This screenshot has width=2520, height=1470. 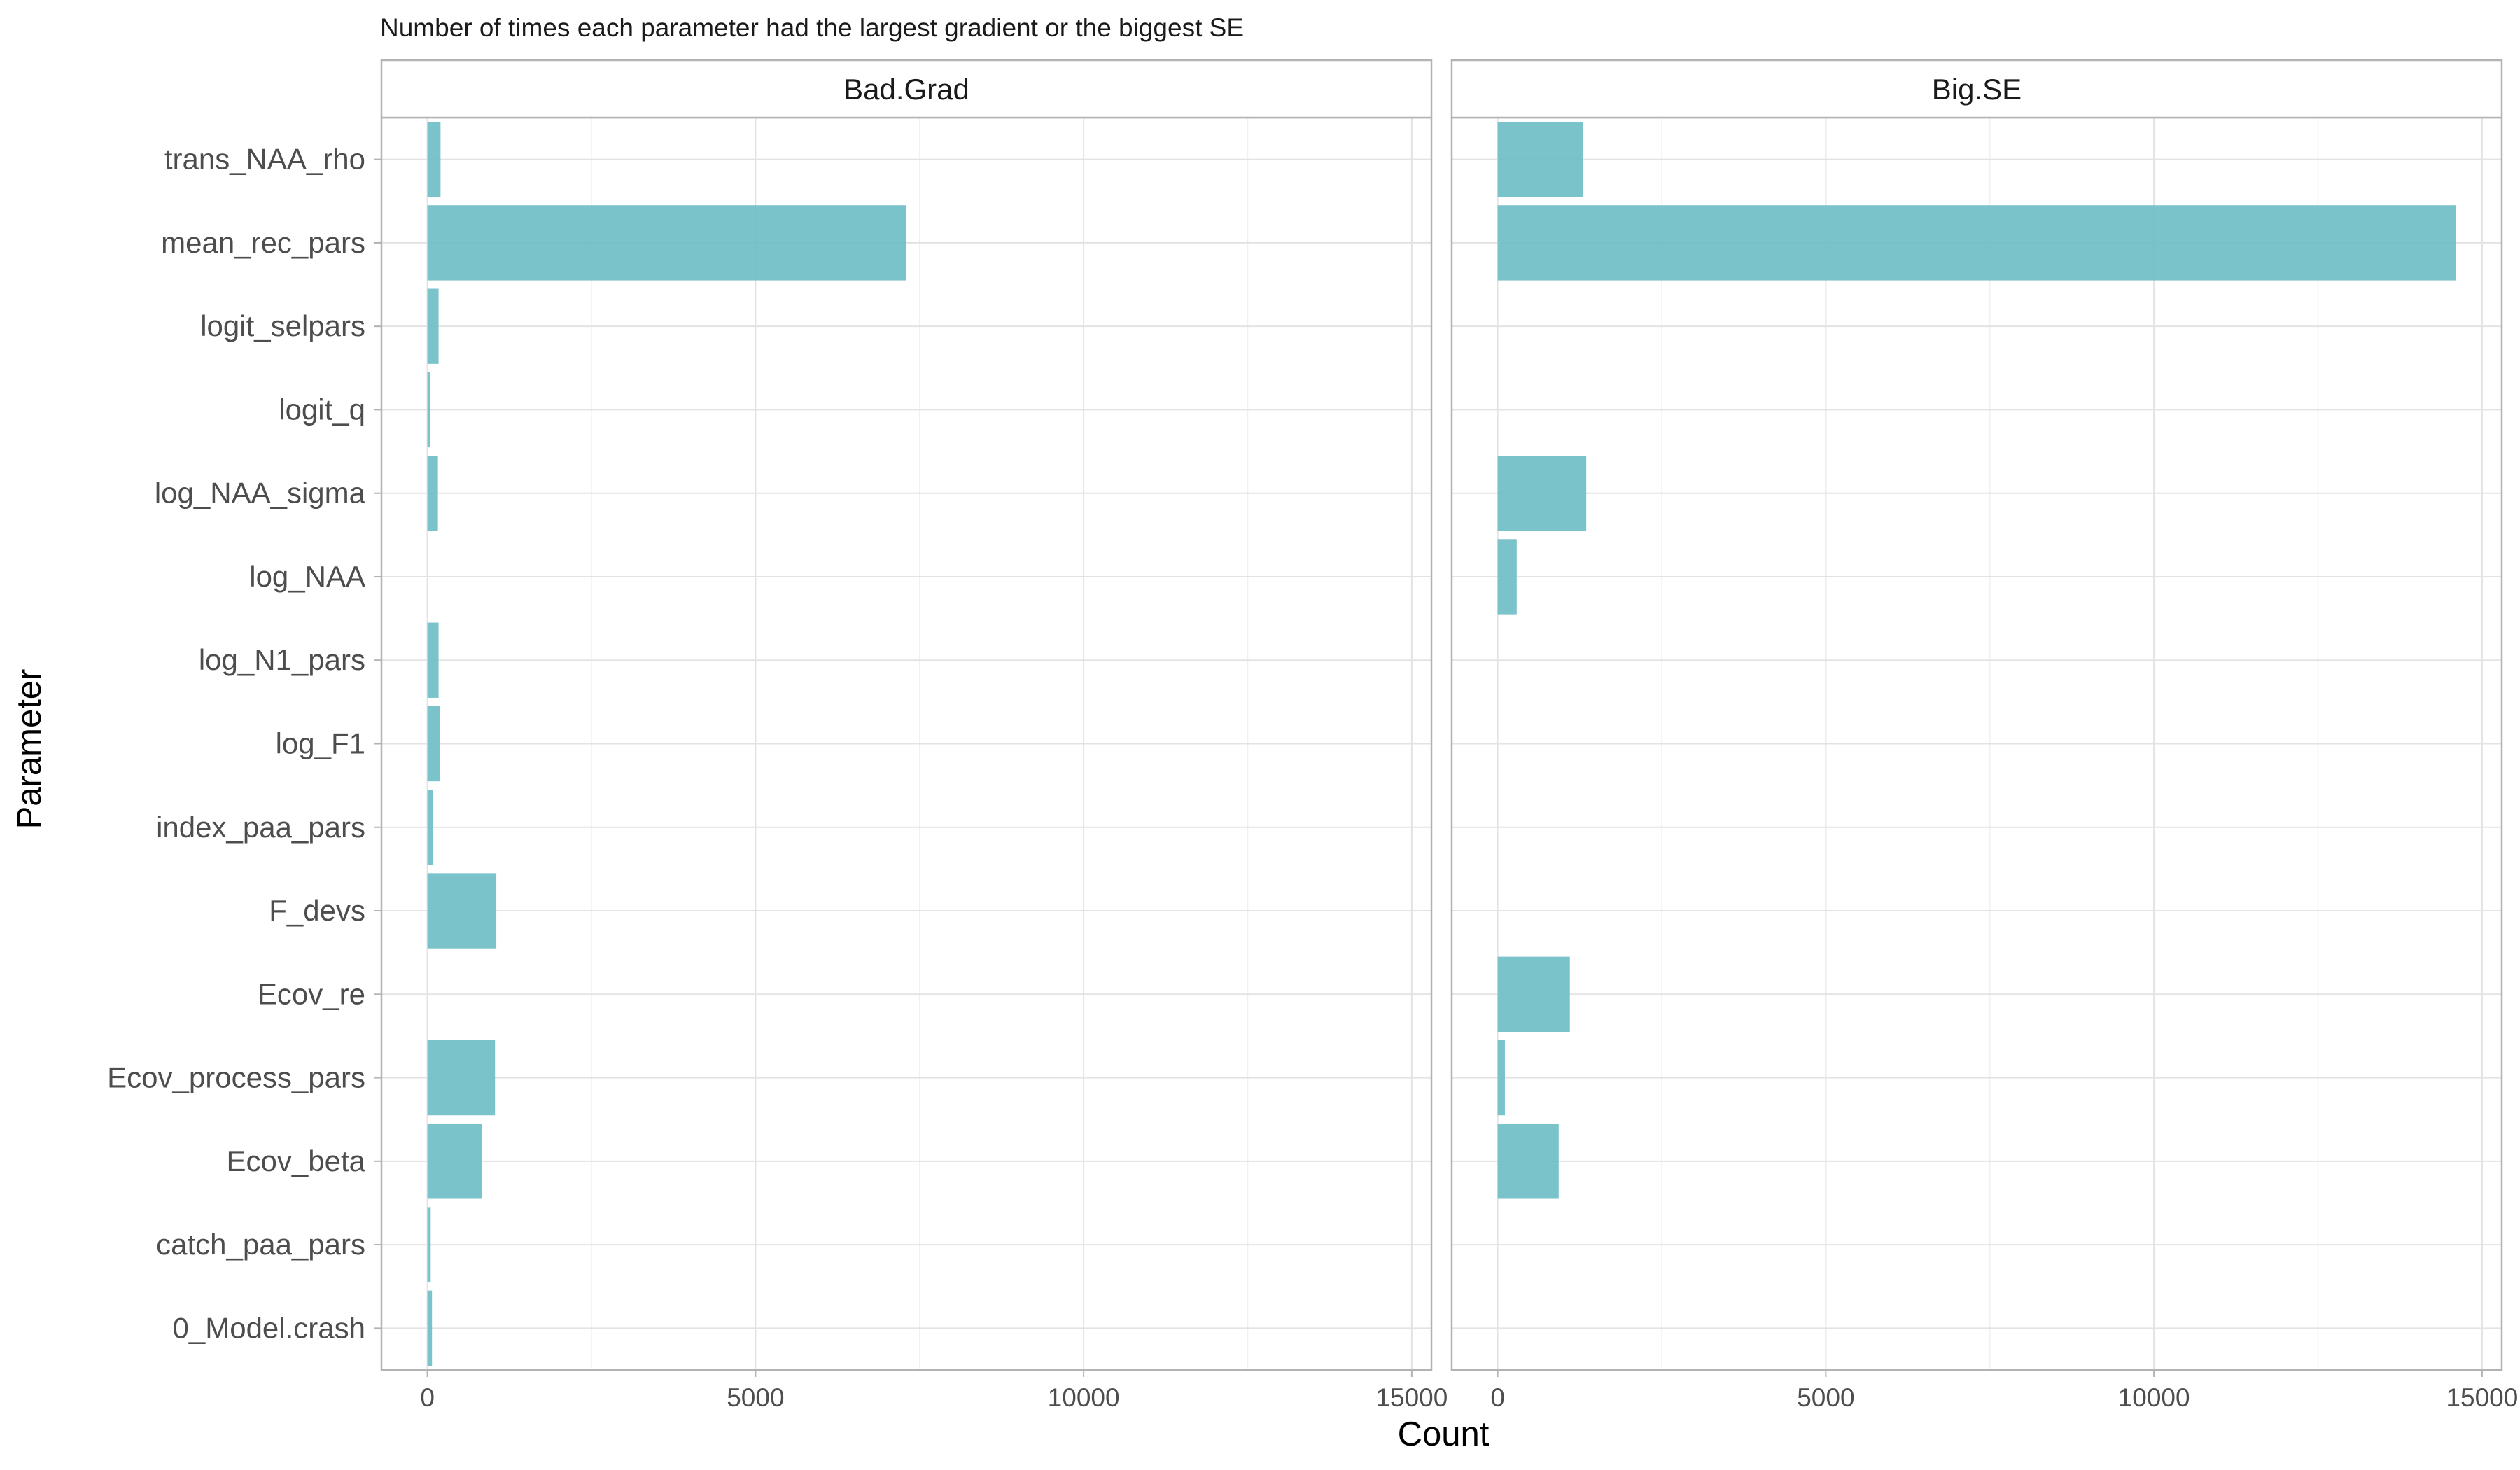 I want to click on bar-Bad.Grad-log_NAA_sigma, so click(x=432, y=493).